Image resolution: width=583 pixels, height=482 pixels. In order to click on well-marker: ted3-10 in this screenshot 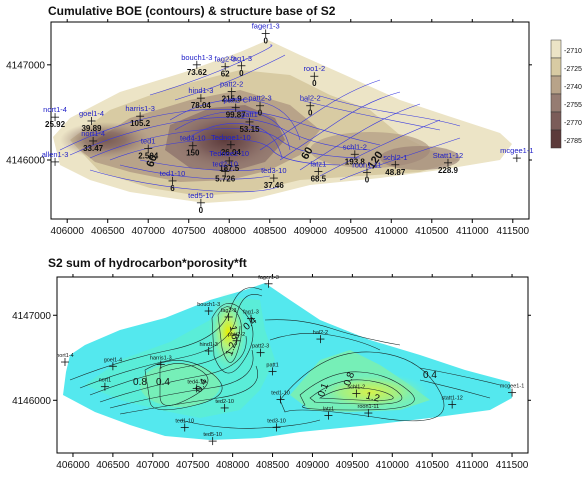, I will do `click(276, 425)`.